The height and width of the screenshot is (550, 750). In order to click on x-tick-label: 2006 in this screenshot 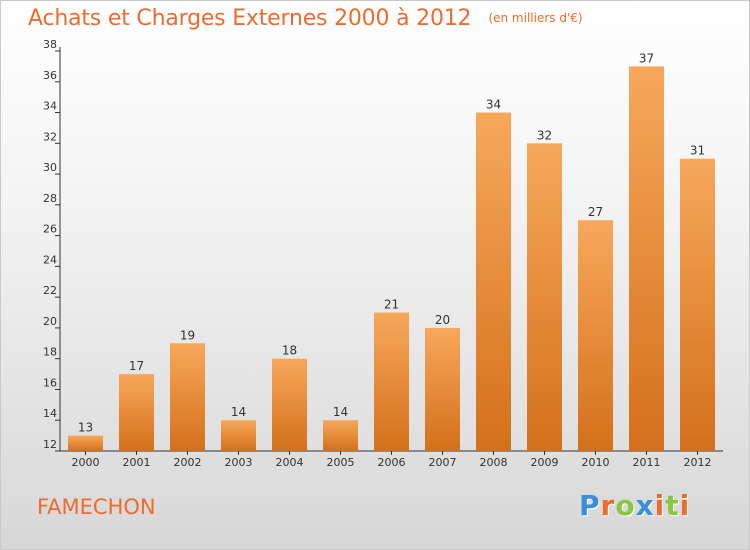, I will do `click(392, 462)`.